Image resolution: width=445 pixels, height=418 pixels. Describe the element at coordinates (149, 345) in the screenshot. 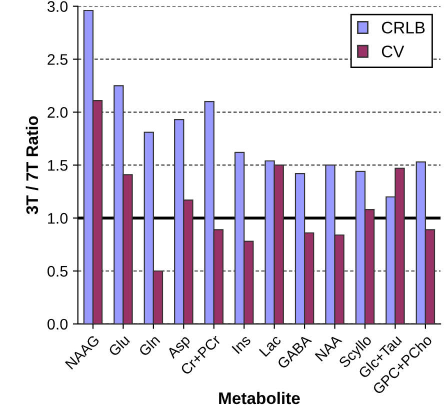

I see `x-tick-label: Gln` at that location.